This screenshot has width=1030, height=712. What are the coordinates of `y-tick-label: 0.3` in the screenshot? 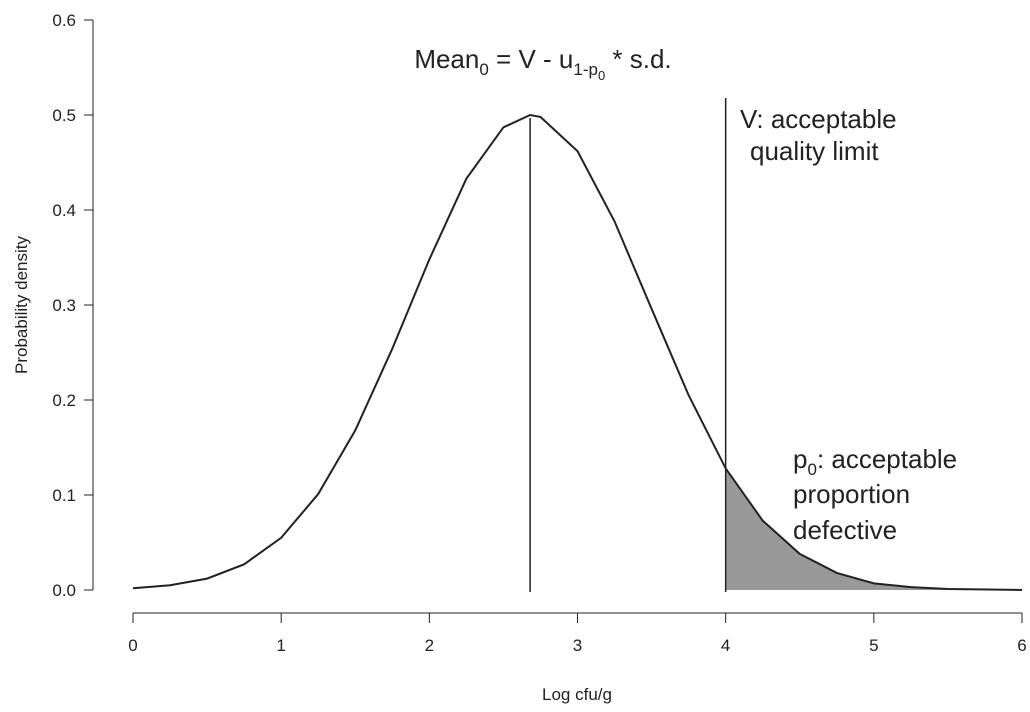 It's located at (64, 305).